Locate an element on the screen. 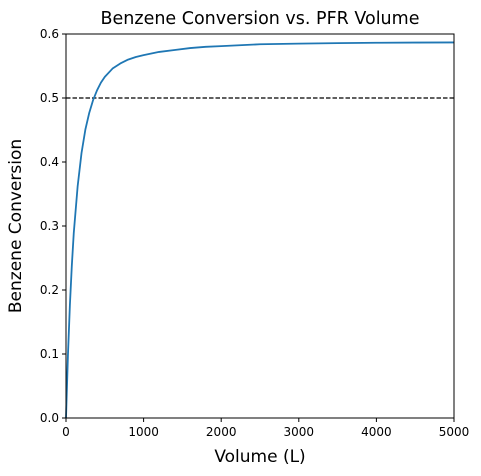 The width and height of the screenshot is (481, 476). y-tick-label: 0.0 is located at coordinates (49, 418).